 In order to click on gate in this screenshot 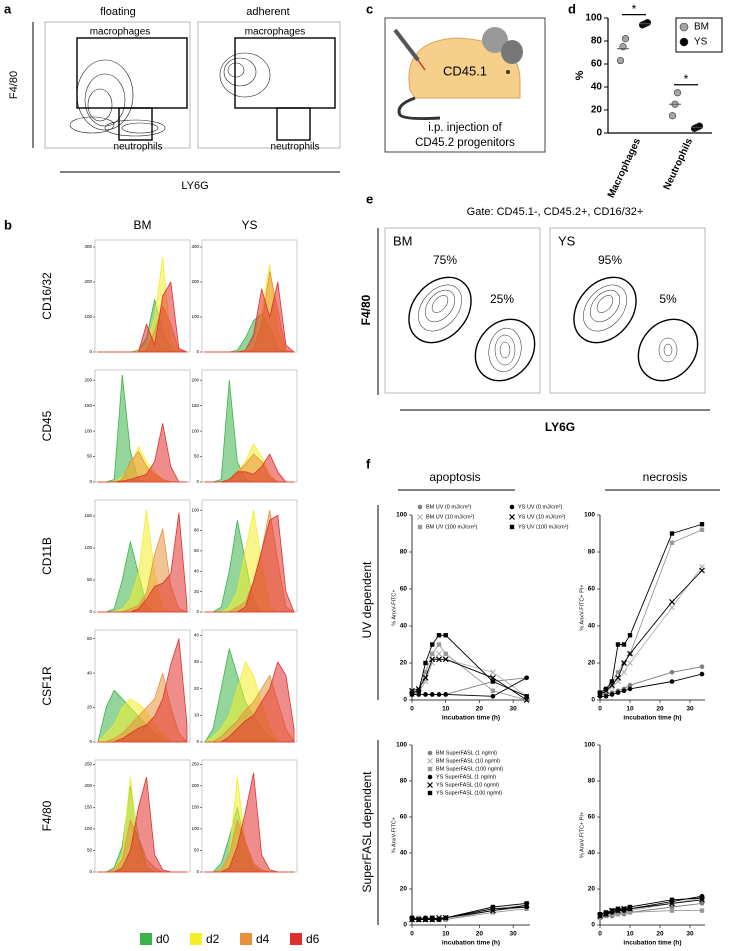, I will do `click(285, 73)`.